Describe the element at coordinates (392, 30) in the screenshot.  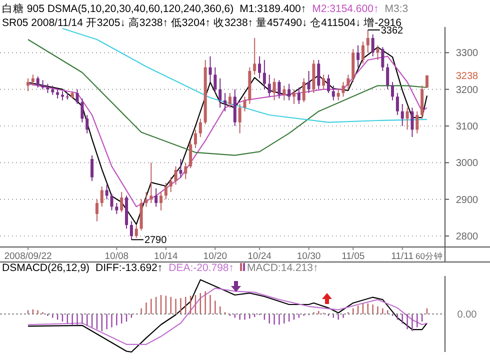
I see `annotation: 3362` at that location.